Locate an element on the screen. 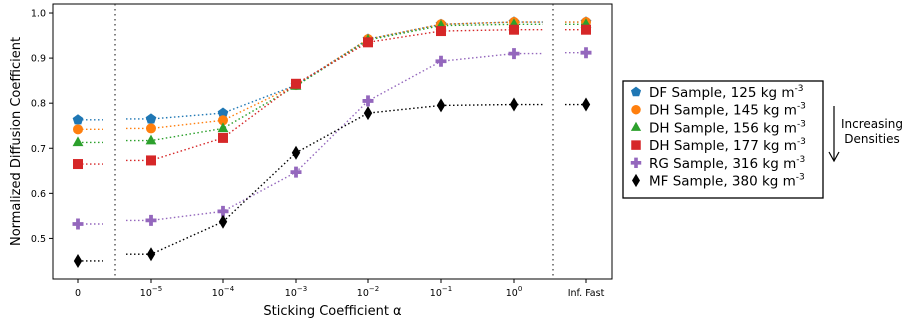 The image size is (906, 322). legend-label: DH Sample, 177 kg m-3 is located at coordinates (727, 145).